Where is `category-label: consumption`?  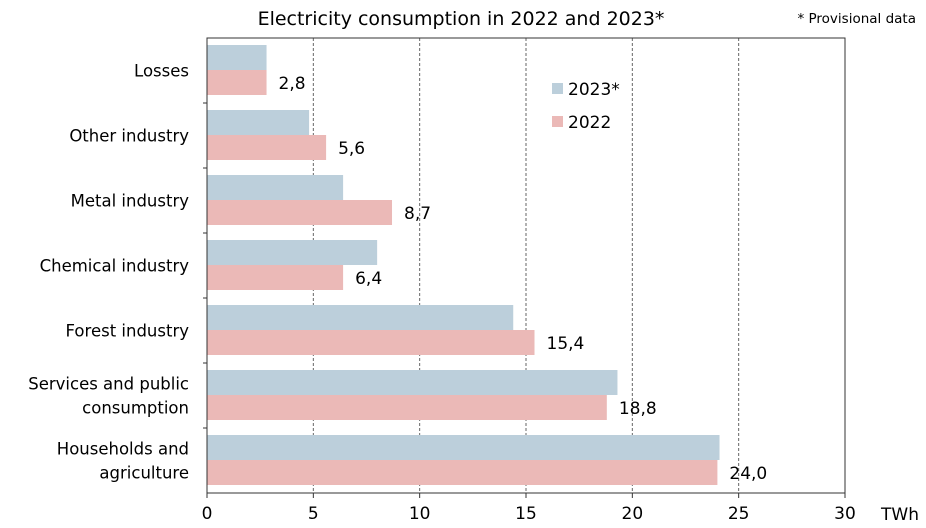
category-label: consumption is located at coordinates (135, 408).